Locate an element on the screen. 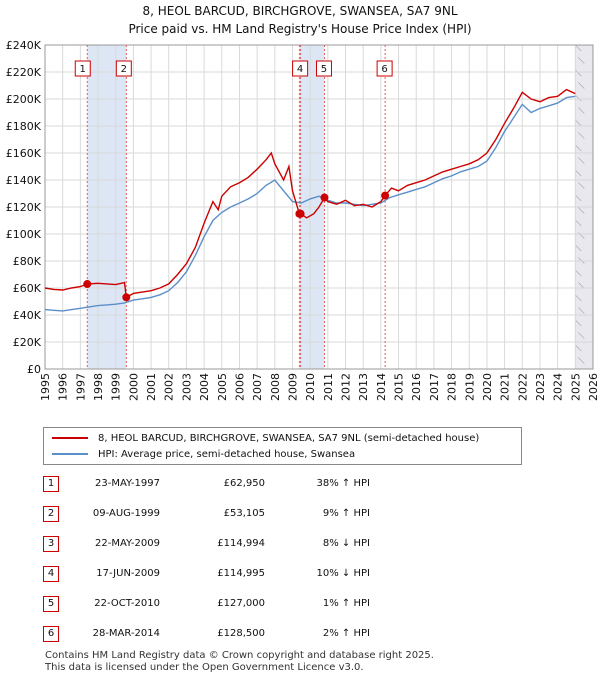 The height and width of the screenshot is (680, 600). y-tick-label: £120K is located at coordinates (24, 207).